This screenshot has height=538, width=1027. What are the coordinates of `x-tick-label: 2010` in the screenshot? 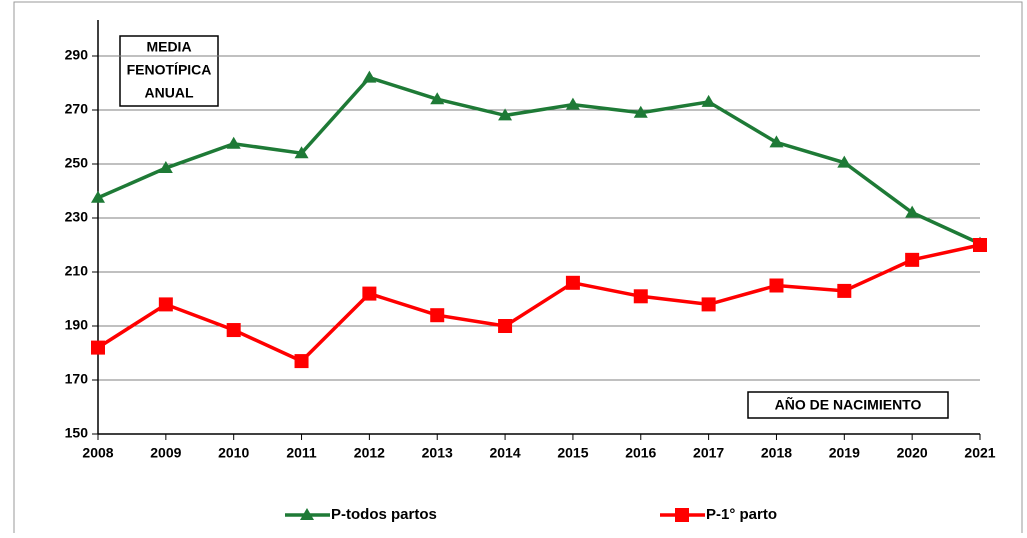 It's located at (233, 453).